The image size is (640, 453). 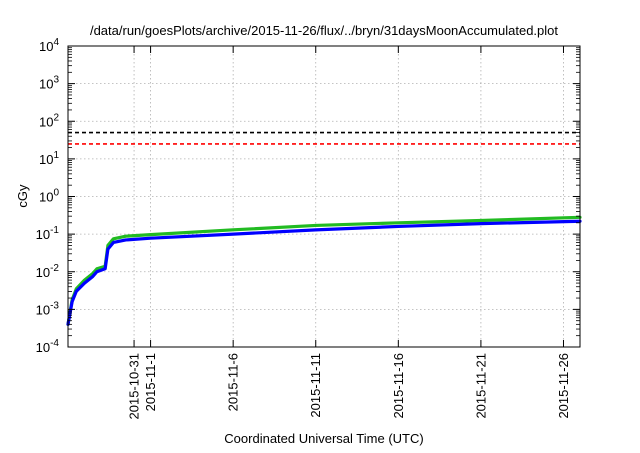 What do you see at coordinates (134, 386) in the screenshot?
I see `x-tick-label: 2015-10-31` at bounding box center [134, 386].